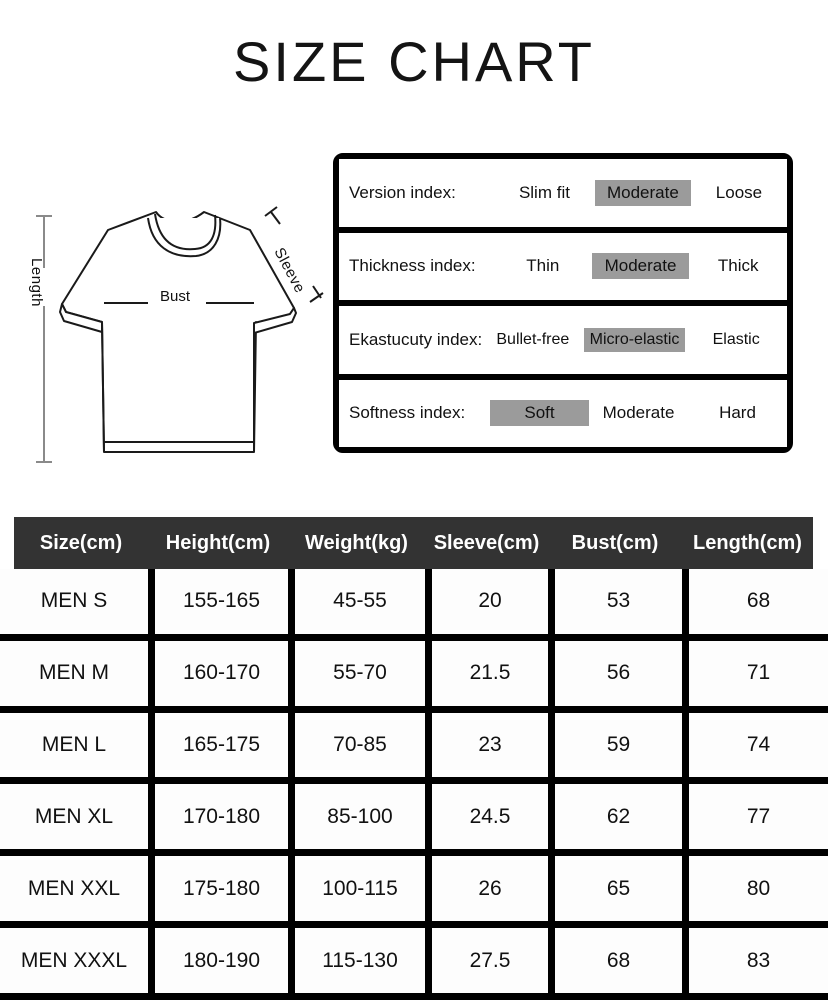 This screenshot has width=828, height=1000. Describe the element at coordinates (81, 542) in the screenshot. I see `column-header-size: Size(cm)` at that location.